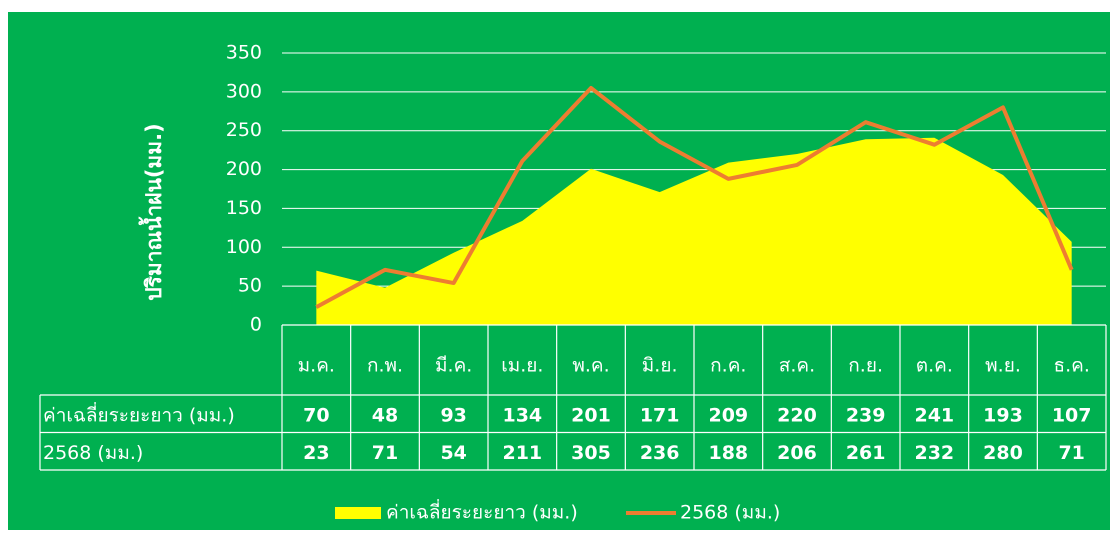  What do you see at coordinates (316, 366) in the screenshot?
I see `x-tick-label: ม.ค.` at bounding box center [316, 366].